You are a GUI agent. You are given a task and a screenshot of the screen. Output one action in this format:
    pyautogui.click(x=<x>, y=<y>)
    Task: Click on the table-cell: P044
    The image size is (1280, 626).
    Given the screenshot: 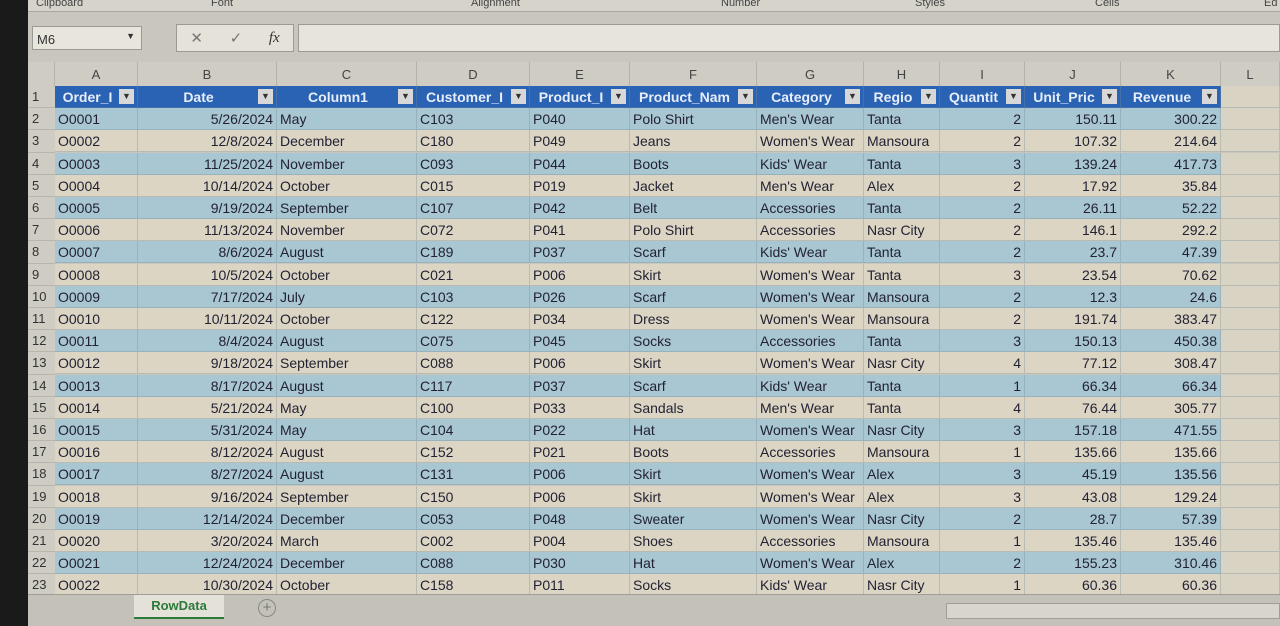 What is the action you would take?
    pyautogui.click(x=580, y=163)
    